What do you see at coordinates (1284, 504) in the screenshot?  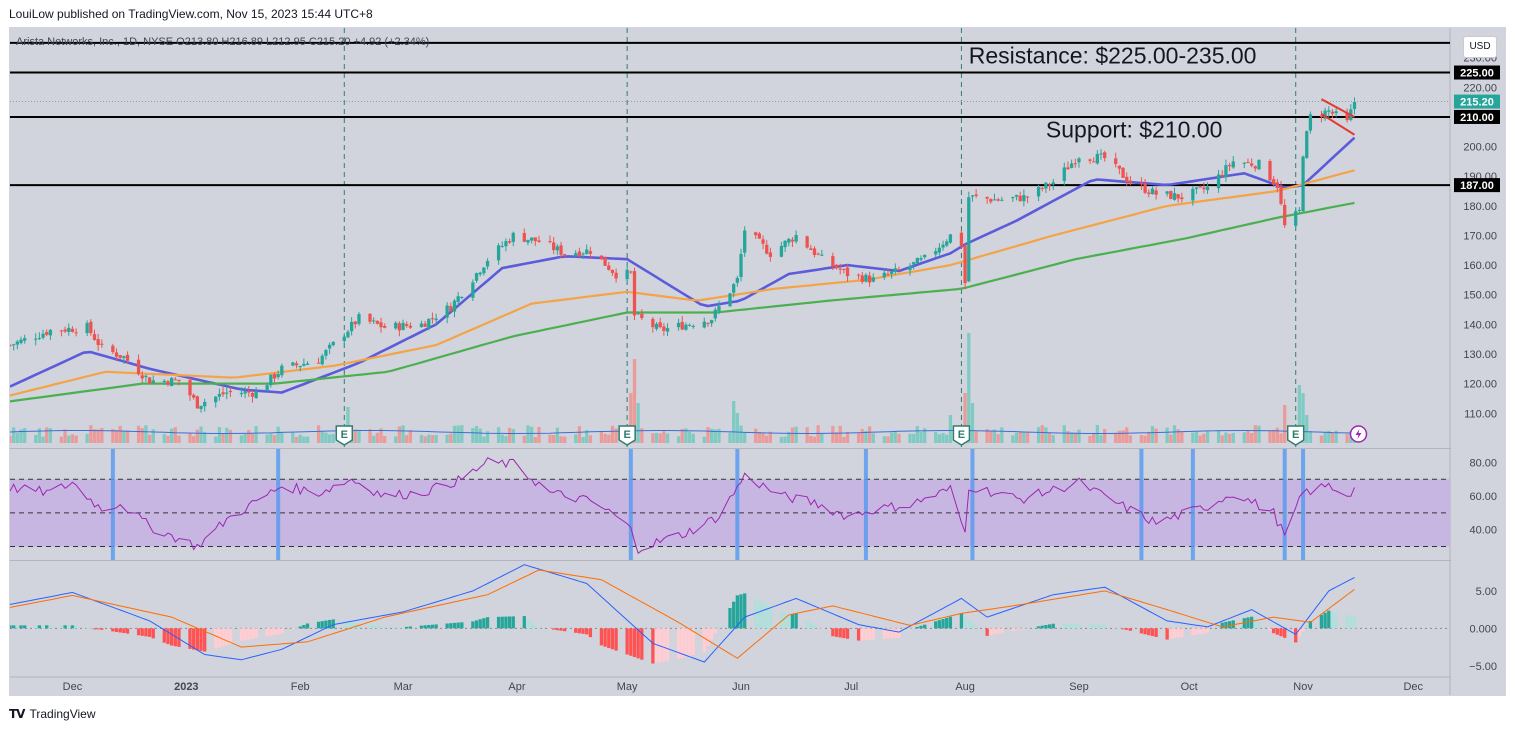 I see `rsi-highlight-bar` at bounding box center [1284, 504].